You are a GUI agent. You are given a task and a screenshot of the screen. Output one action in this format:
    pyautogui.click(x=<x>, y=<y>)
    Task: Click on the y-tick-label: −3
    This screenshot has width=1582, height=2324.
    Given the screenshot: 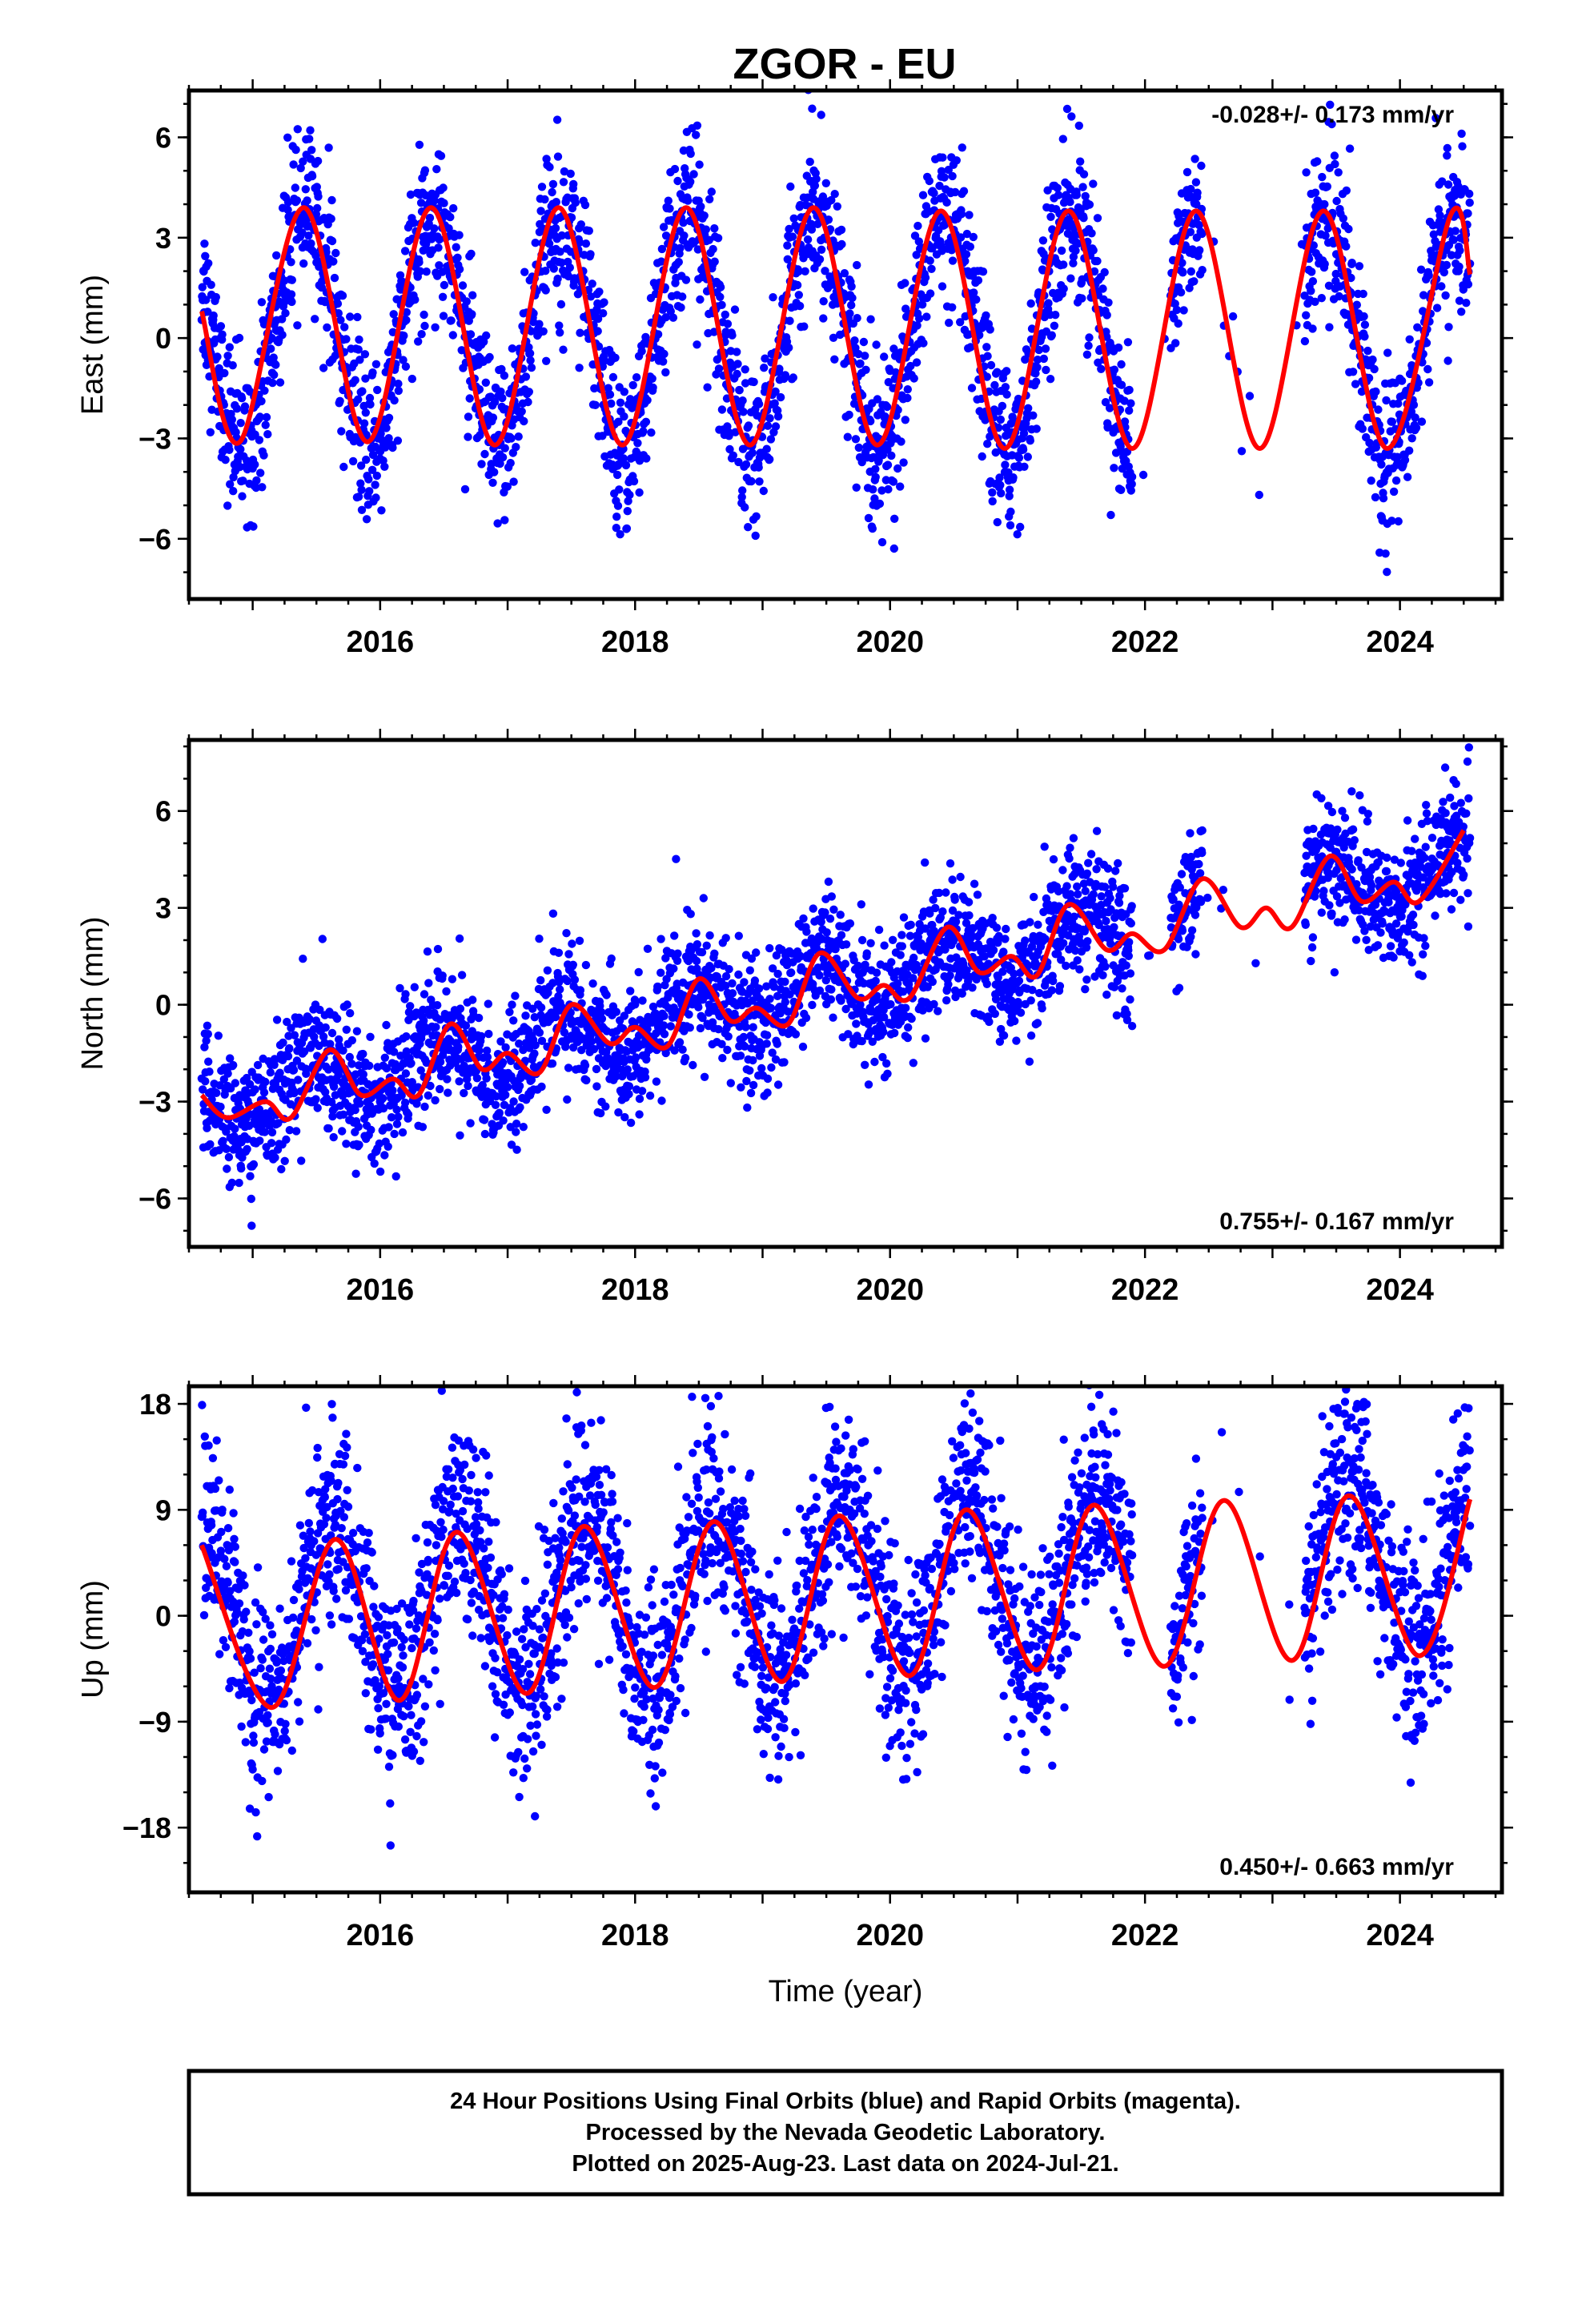 What is the action you would take?
    pyautogui.click(x=155, y=438)
    